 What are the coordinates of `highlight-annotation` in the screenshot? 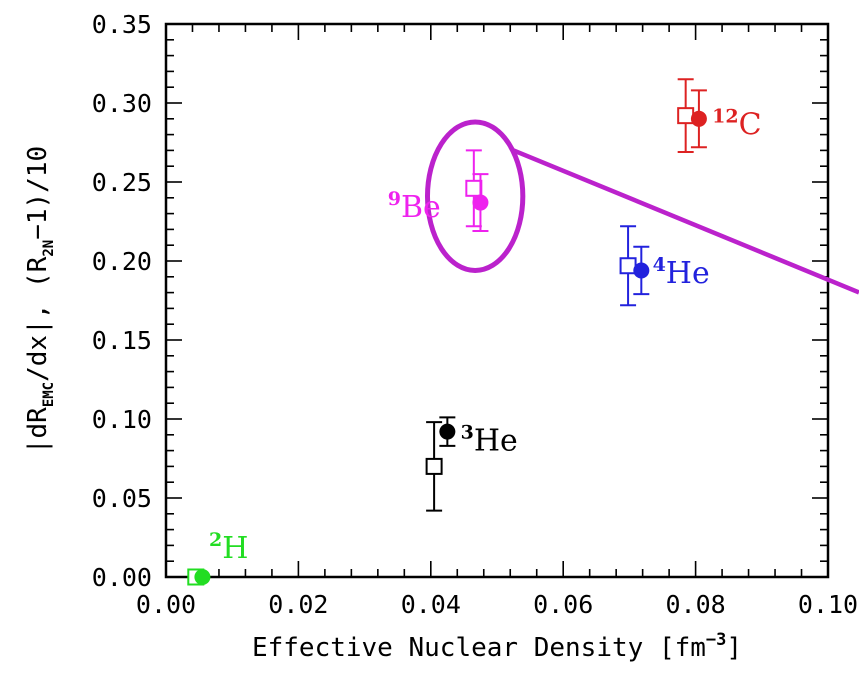 It's located at (641, 207).